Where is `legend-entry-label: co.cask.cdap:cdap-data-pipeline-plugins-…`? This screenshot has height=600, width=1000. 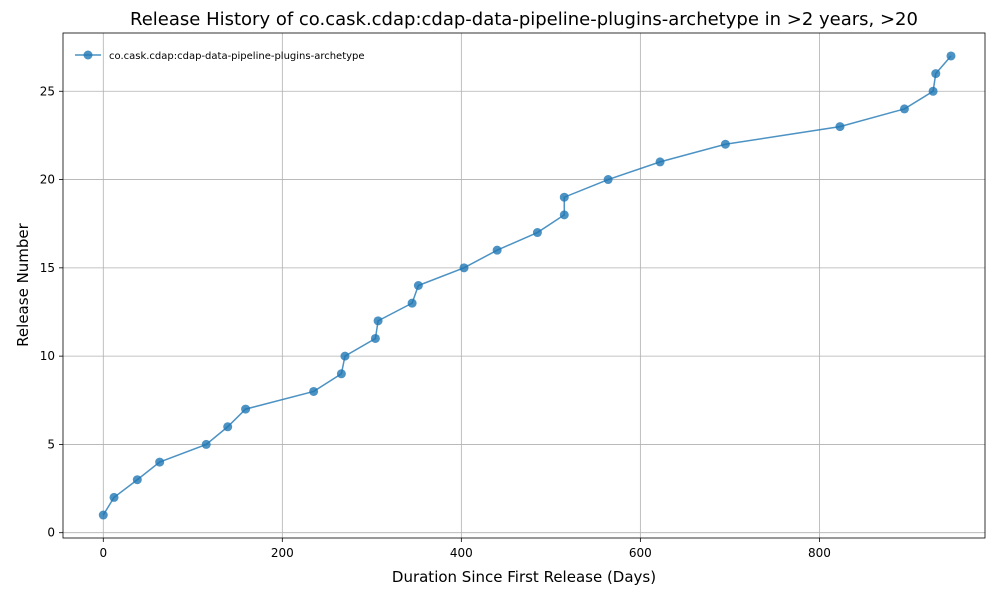
legend-entry-label: co.cask.cdap:cdap-data-pipeline-plugins-… is located at coordinates (237, 56).